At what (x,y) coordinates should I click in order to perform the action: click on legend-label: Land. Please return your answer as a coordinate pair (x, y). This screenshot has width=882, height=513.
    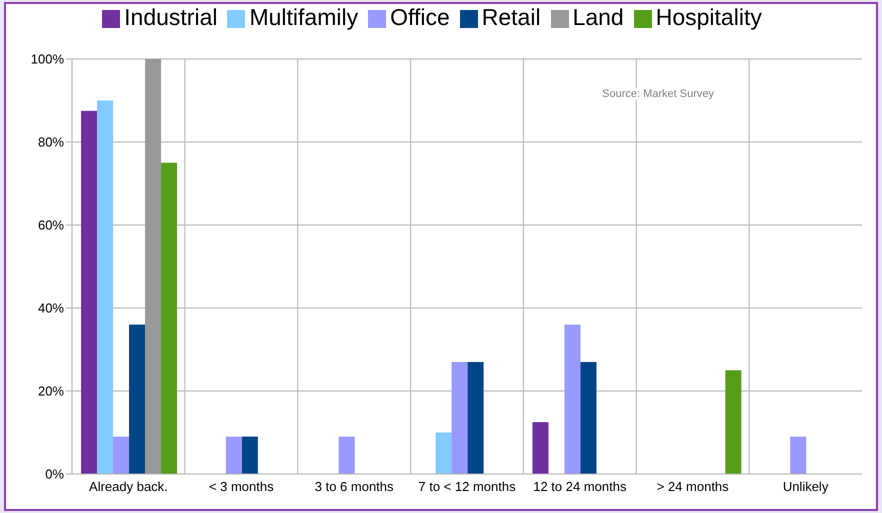
    Looking at the image, I should click on (598, 17).